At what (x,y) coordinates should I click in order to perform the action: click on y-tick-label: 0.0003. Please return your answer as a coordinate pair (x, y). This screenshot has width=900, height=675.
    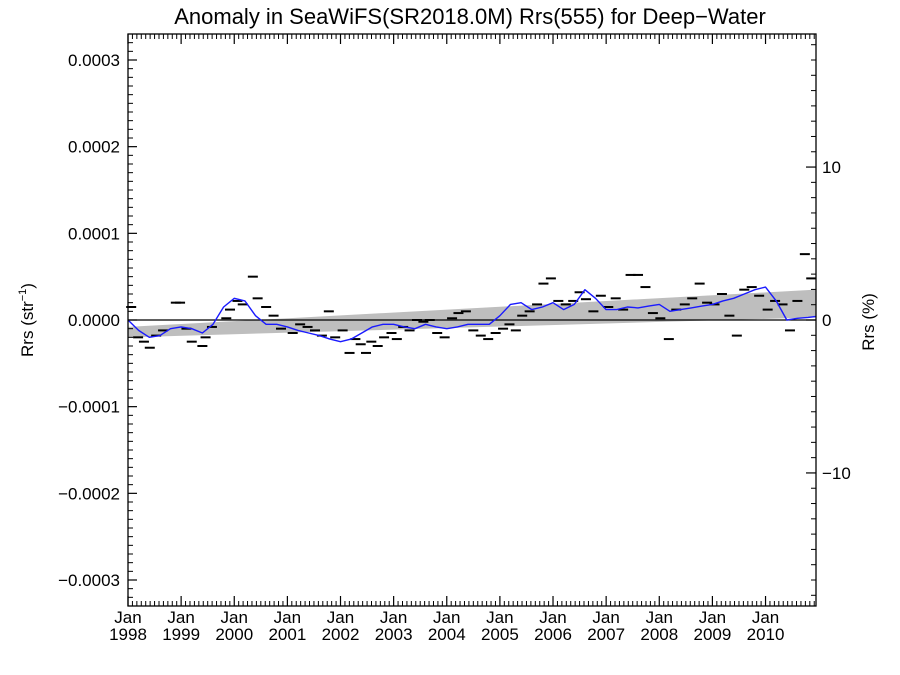
    Looking at the image, I should click on (94, 60).